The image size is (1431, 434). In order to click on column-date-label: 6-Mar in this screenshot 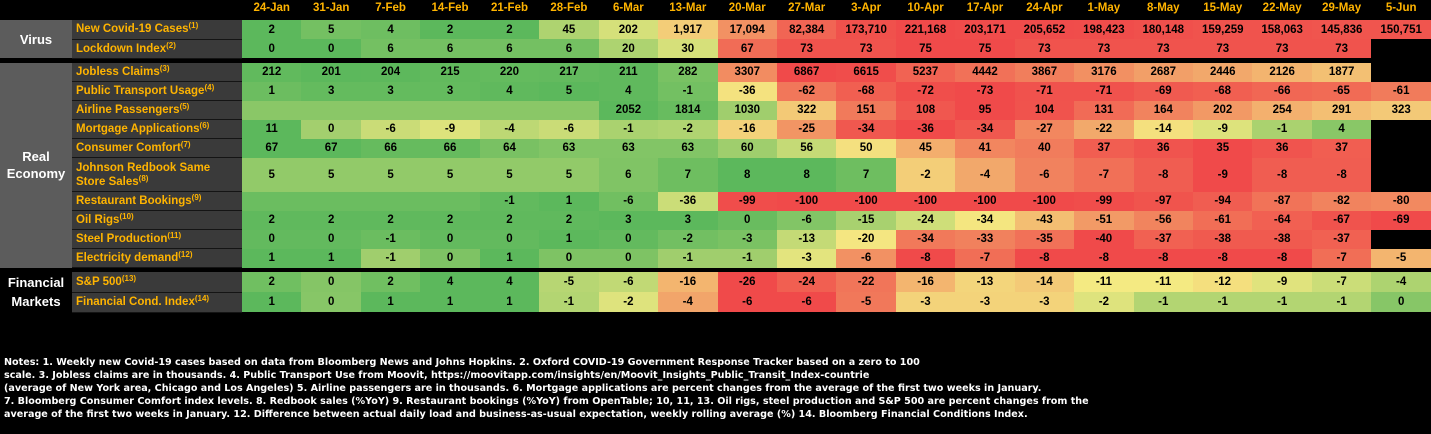, I will do `click(628, 8)`.